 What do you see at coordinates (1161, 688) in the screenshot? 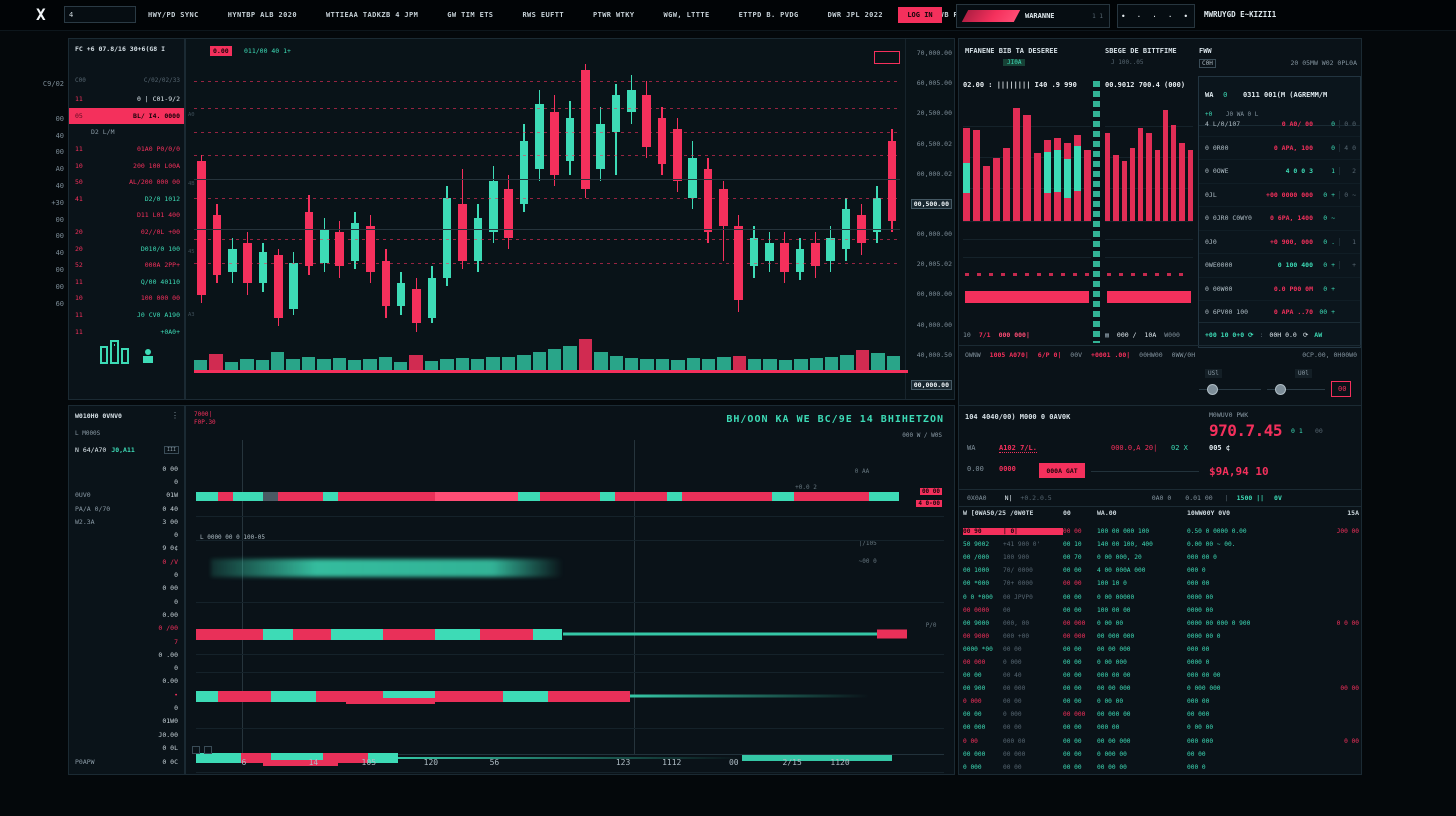
I see `table-row: 00 900 00 000 00 00 00 00 000 0 000 000 00 00` at bounding box center [1161, 688].